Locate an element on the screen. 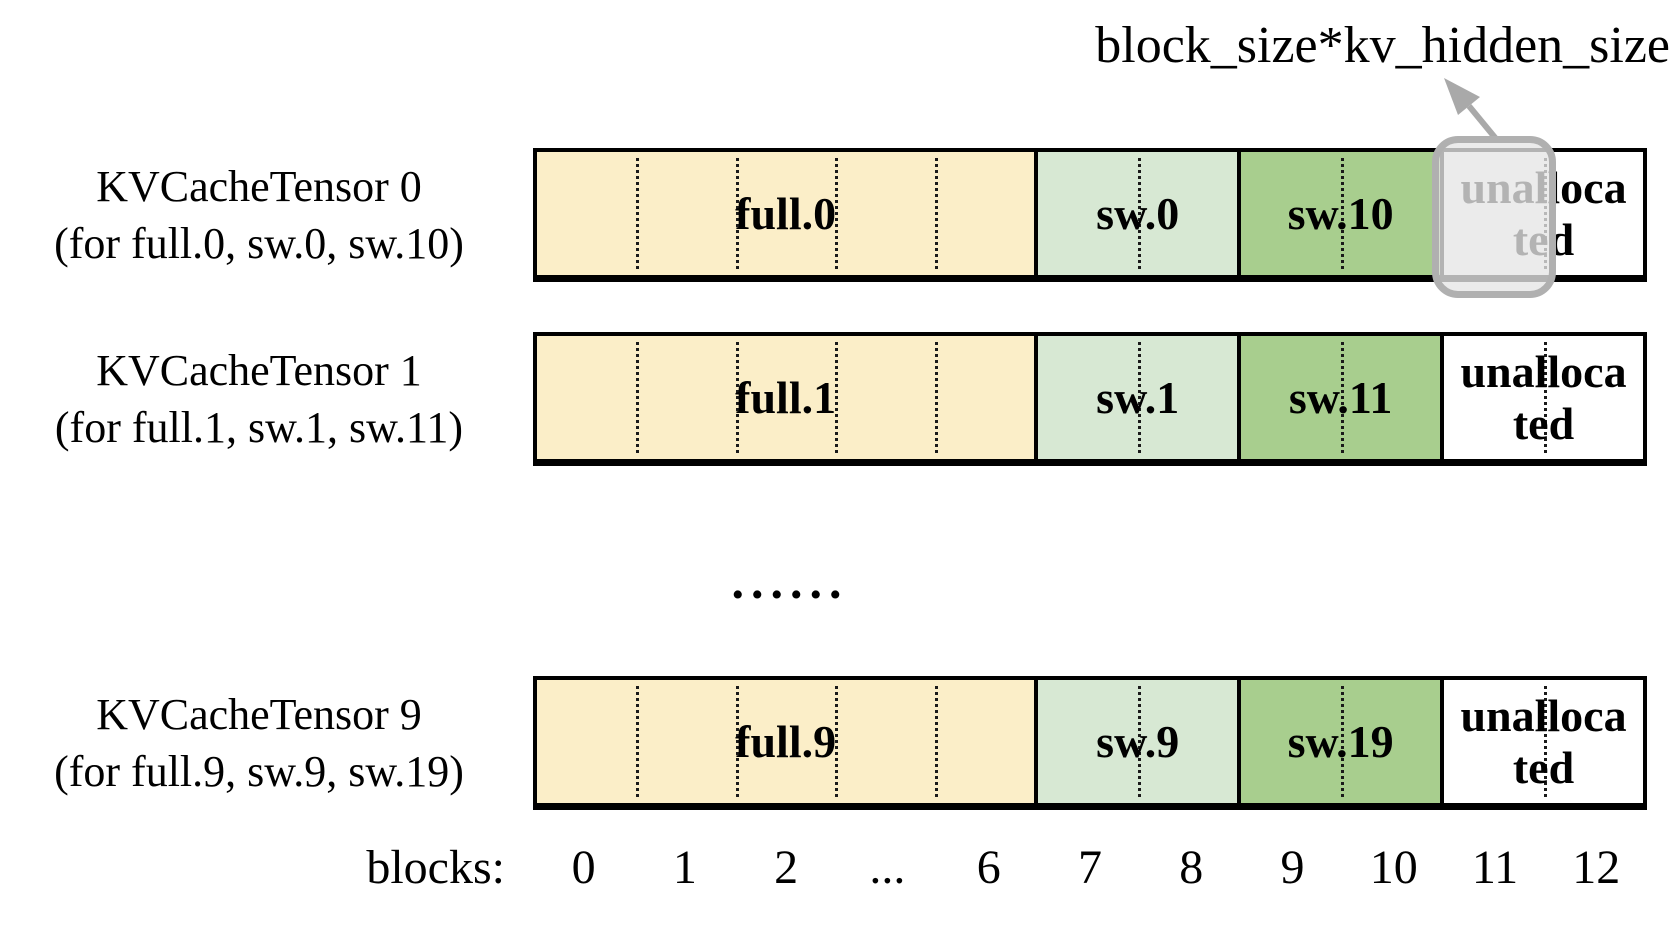 This screenshot has height=938, width=1676. segment-full: full.0 is located at coordinates (786, 213).